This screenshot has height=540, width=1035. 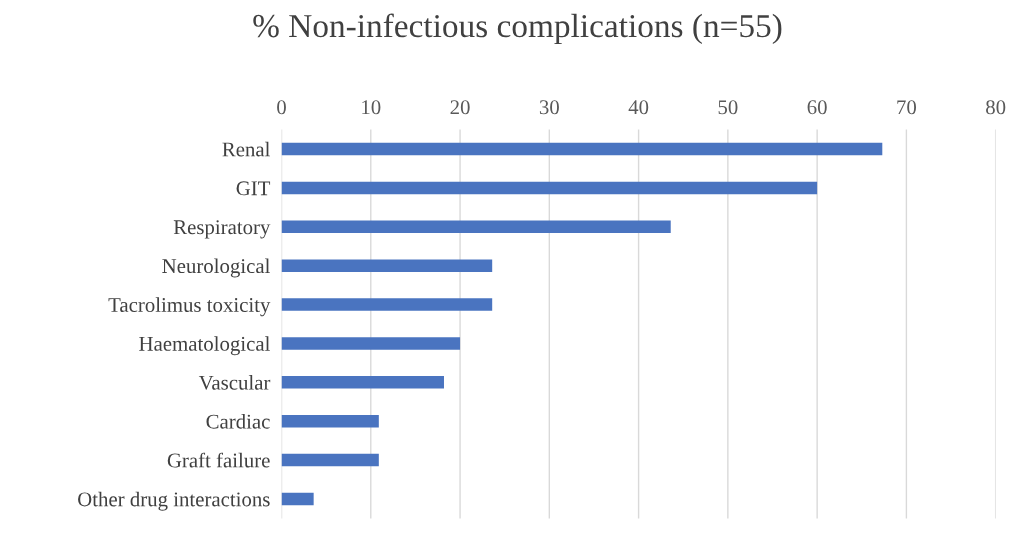 What do you see at coordinates (174, 501) in the screenshot?
I see `y-tick-label: Other drug interactions` at bounding box center [174, 501].